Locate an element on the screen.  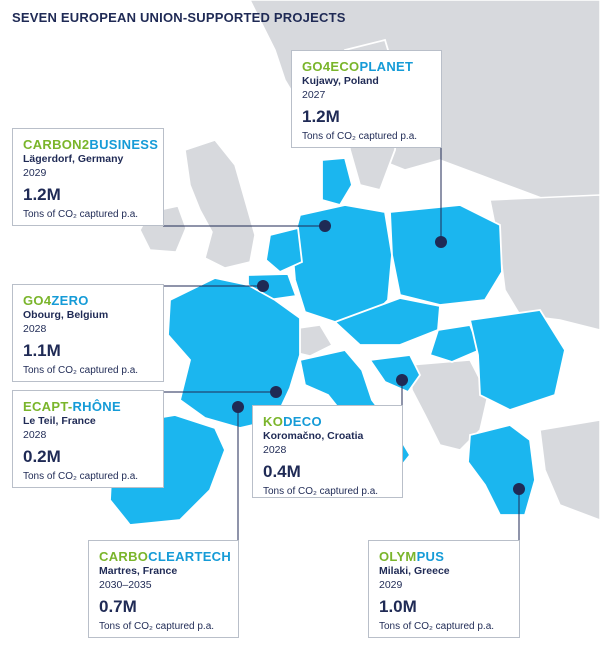
project-capacity: 1.0M is located at coordinates (398, 606).